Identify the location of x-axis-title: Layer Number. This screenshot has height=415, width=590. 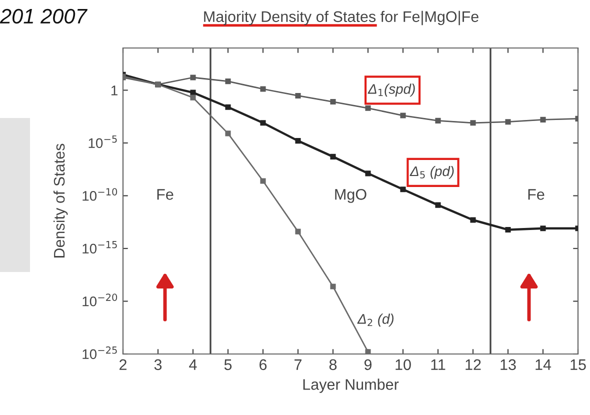
(351, 385).